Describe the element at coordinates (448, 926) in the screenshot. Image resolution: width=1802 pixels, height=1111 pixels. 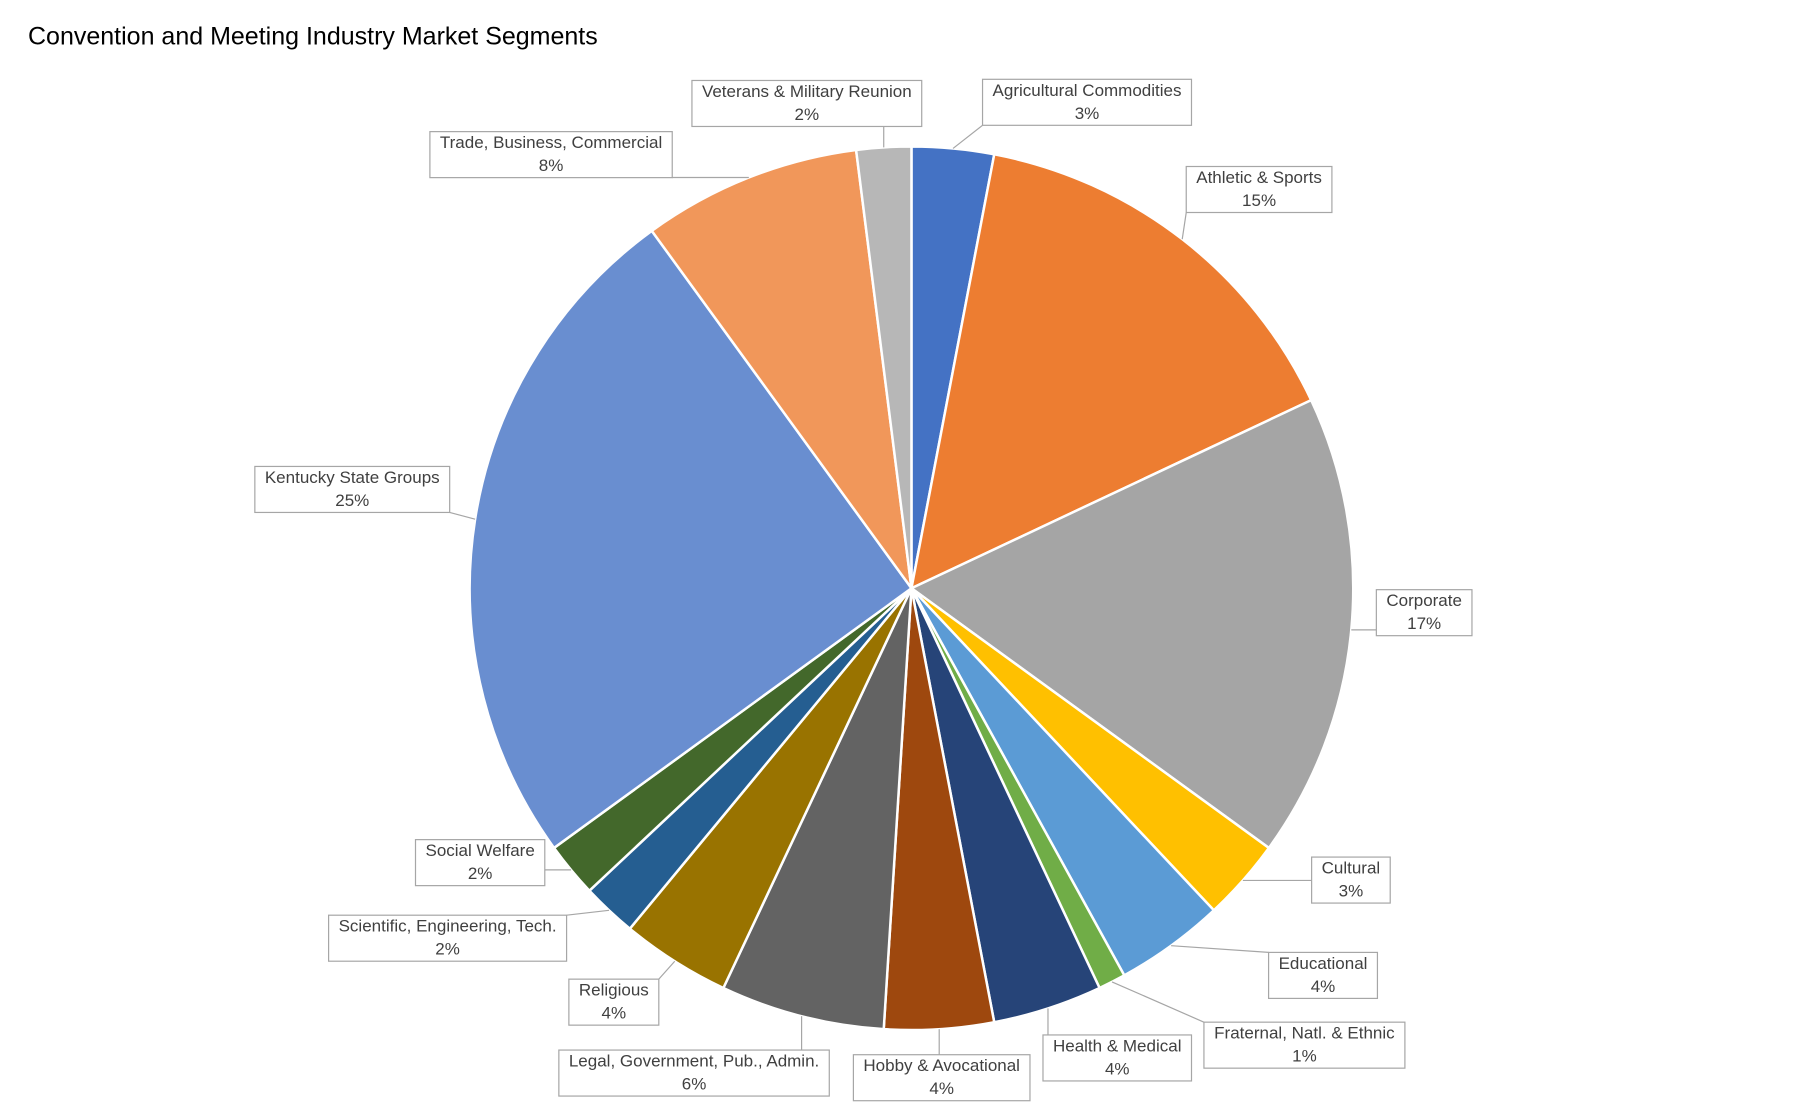
I see `label-name: Scientific, Engineering, Tech.` at that location.